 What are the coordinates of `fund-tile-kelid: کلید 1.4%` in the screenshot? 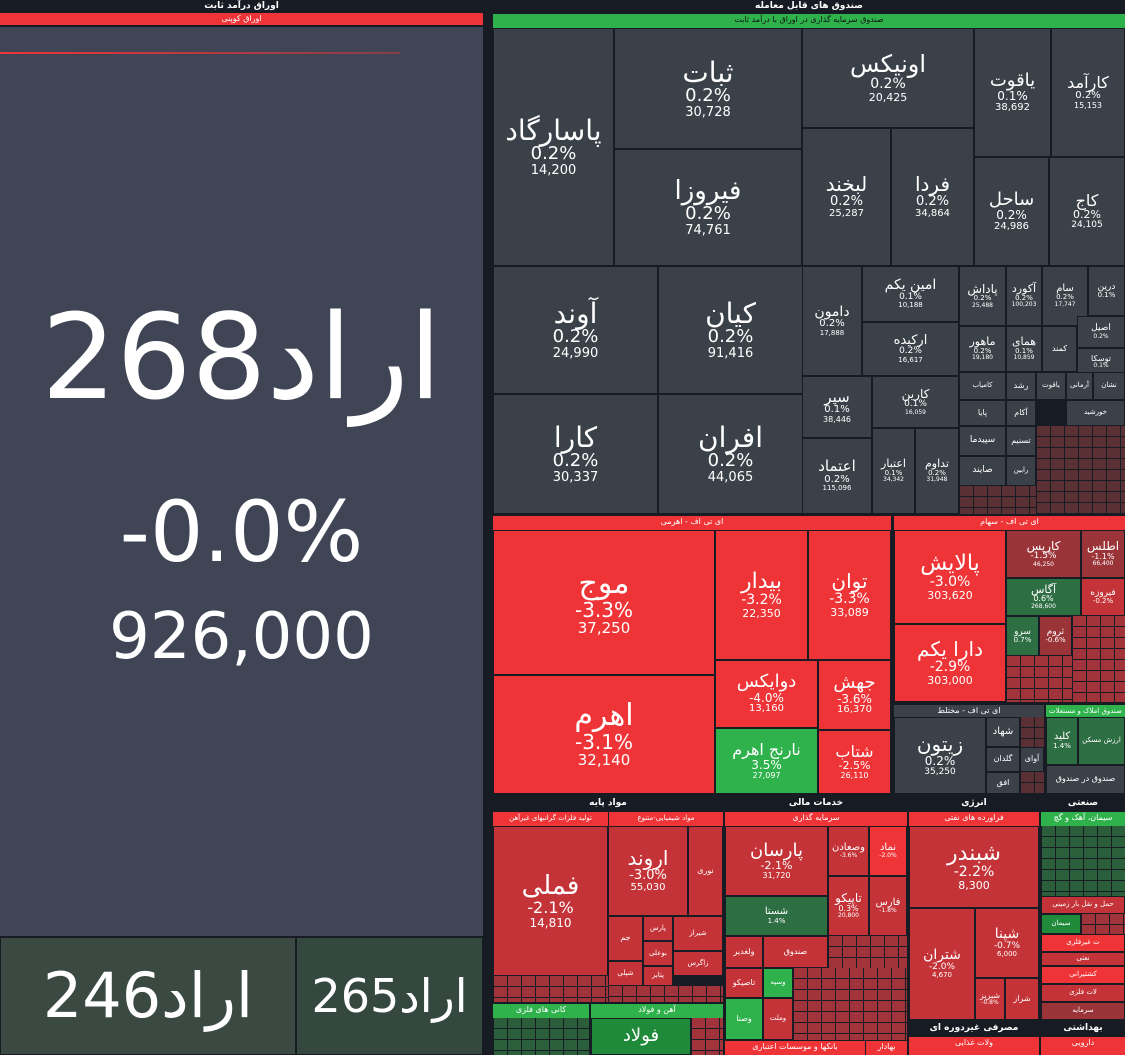 It's located at (1062, 741).